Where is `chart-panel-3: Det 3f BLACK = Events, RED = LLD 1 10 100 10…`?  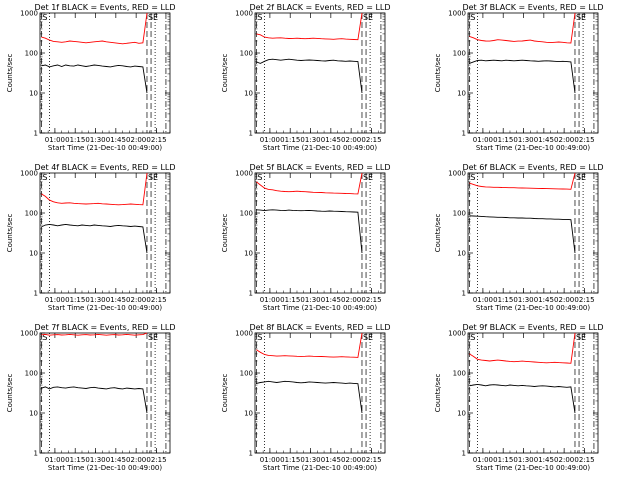 chart-panel-3: Det 3f BLACK = Events, RED = LLD 1 10 100 10… is located at coordinates (519, 77).